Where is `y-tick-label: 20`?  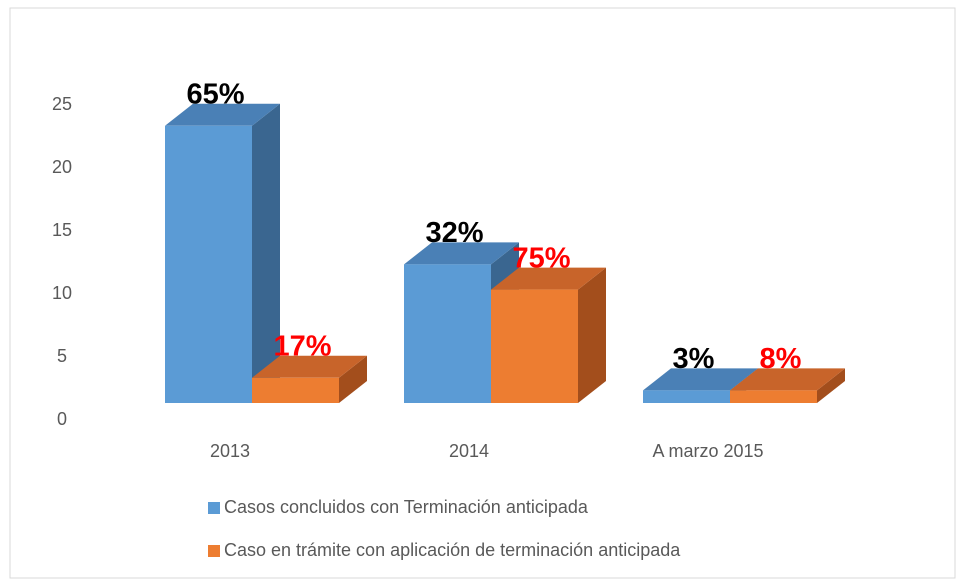
y-tick-label: 20 is located at coordinates (62, 167).